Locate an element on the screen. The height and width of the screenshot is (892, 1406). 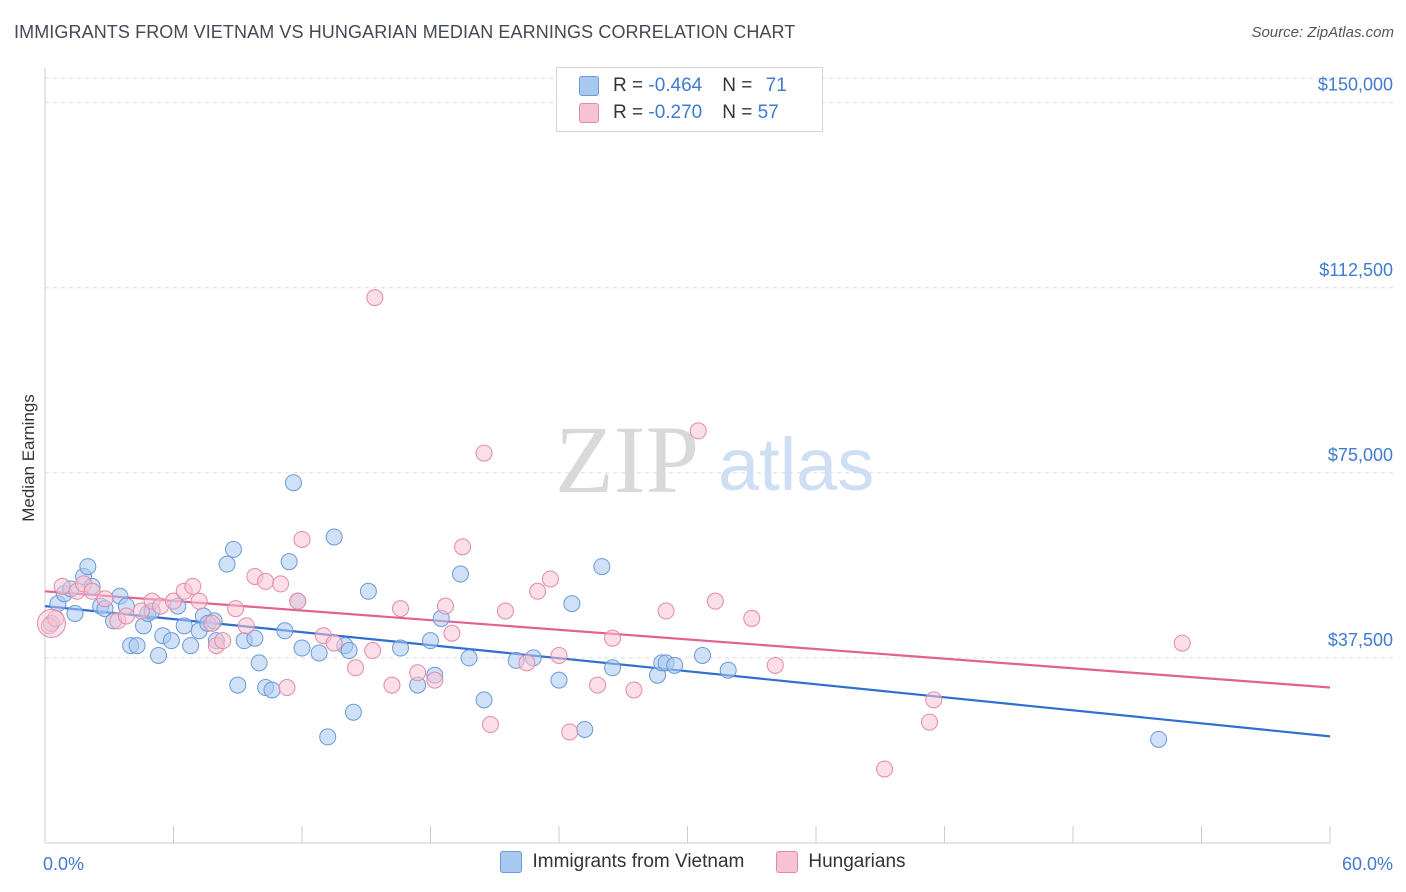
trend-line-vietnam is located at coordinates (687, 671).